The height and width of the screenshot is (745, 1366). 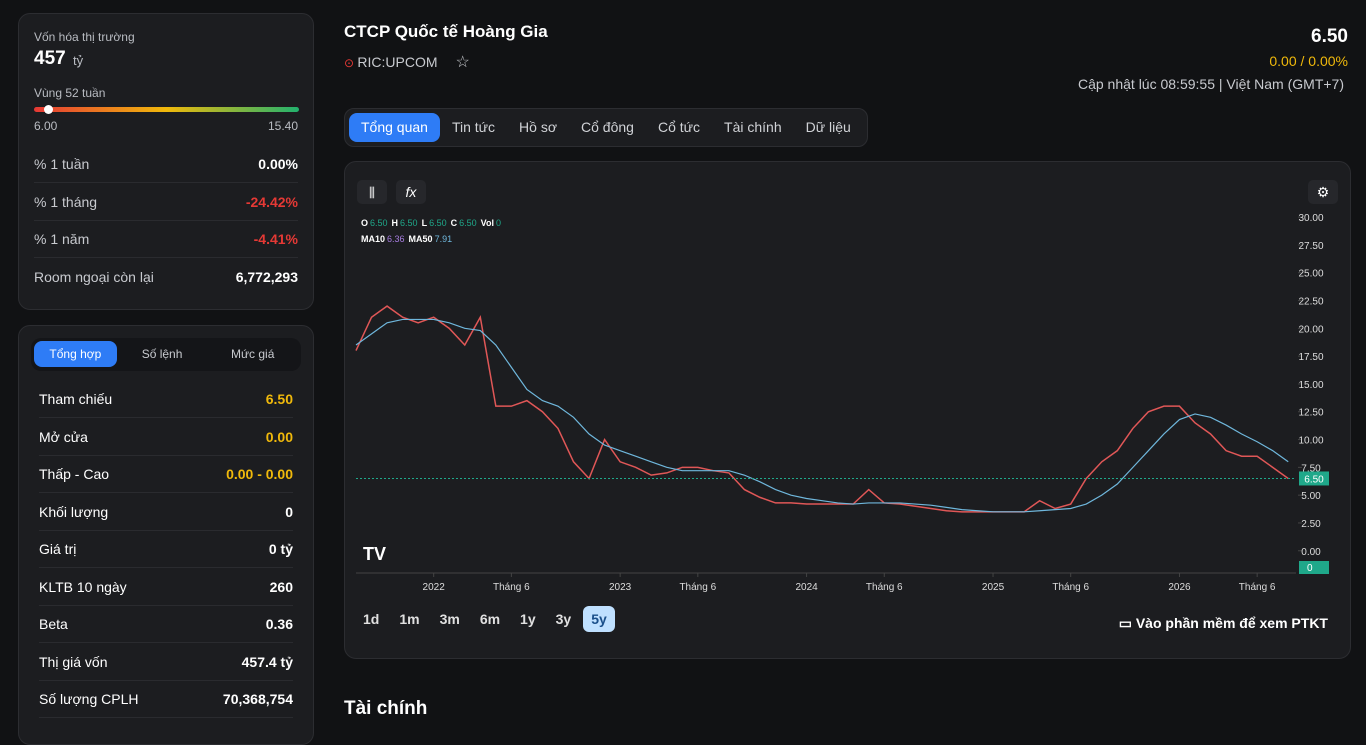 I want to click on stat-value: -4.41%, so click(x=275, y=239).